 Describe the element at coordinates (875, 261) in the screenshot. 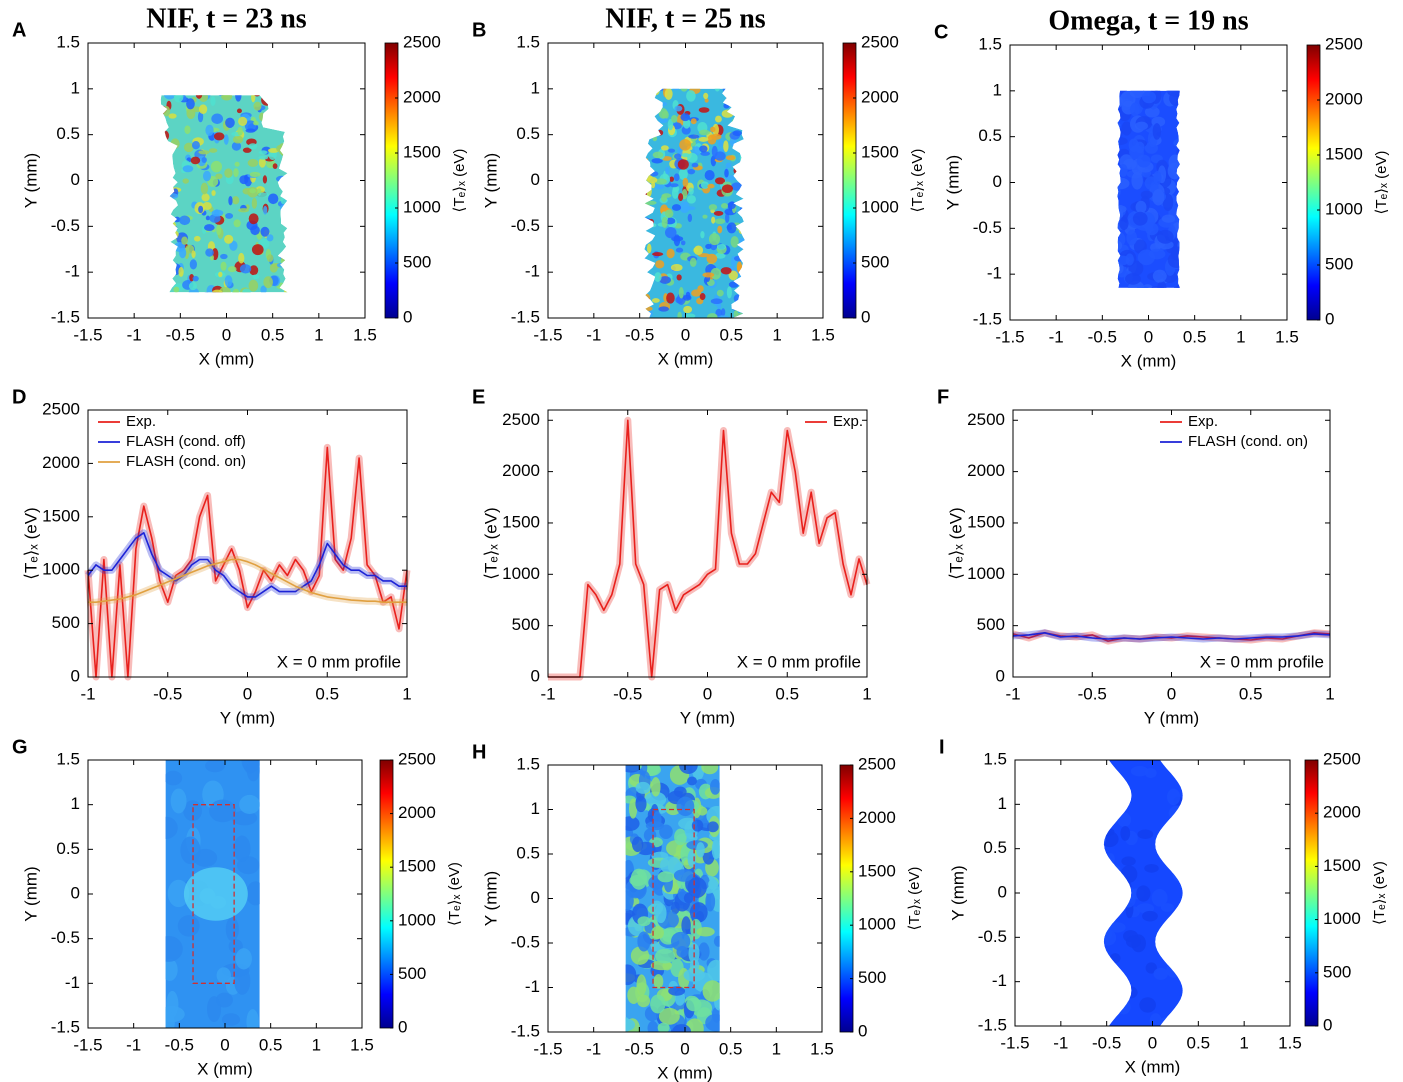

I see `colorbar-tick-label: 500` at that location.